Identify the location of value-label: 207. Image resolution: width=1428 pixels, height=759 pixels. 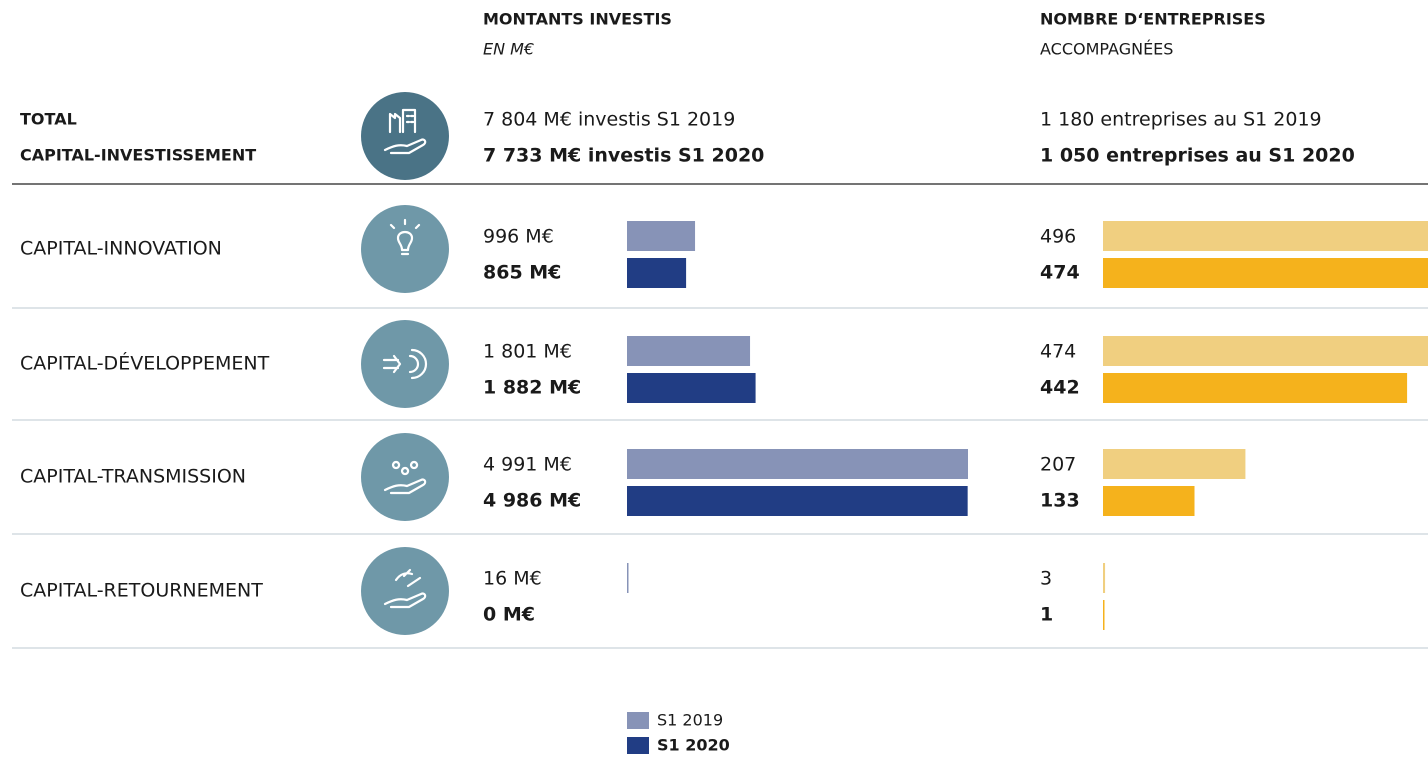
(1058, 465).